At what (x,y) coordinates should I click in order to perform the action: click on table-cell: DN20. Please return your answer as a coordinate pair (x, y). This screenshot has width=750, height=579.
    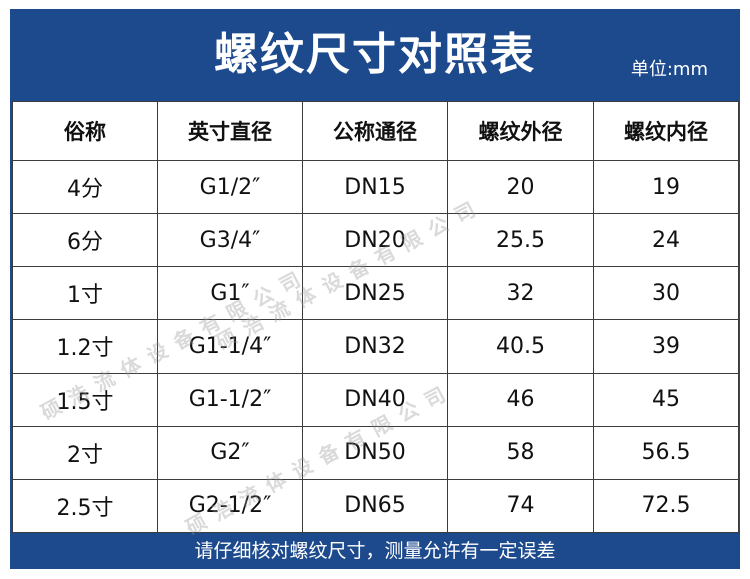
    Looking at the image, I should click on (375, 240).